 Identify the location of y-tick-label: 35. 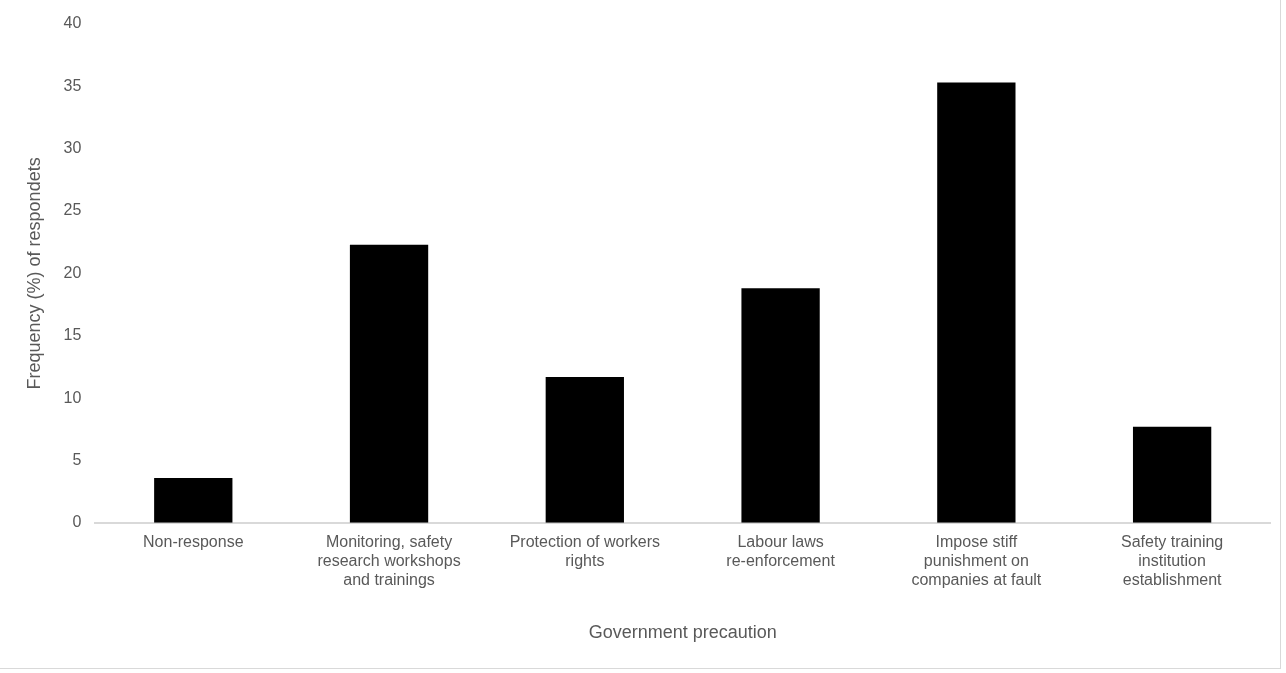
(72, 85).